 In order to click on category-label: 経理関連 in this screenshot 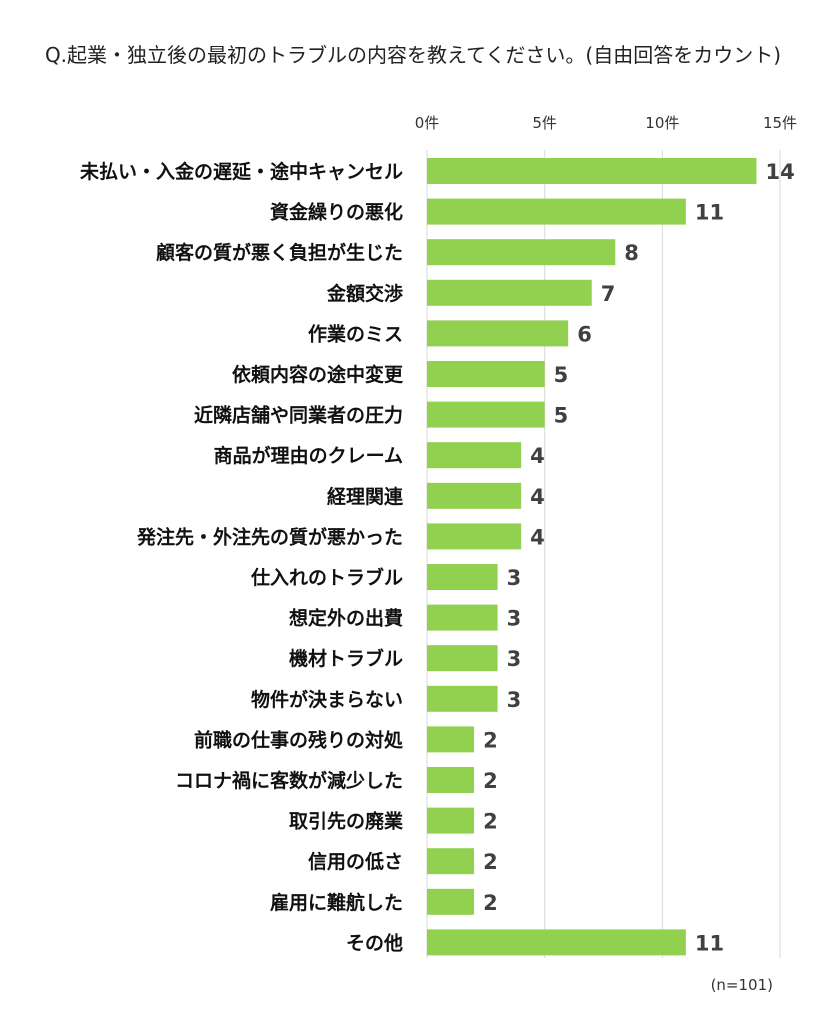, I will do `click(365, 496)`.